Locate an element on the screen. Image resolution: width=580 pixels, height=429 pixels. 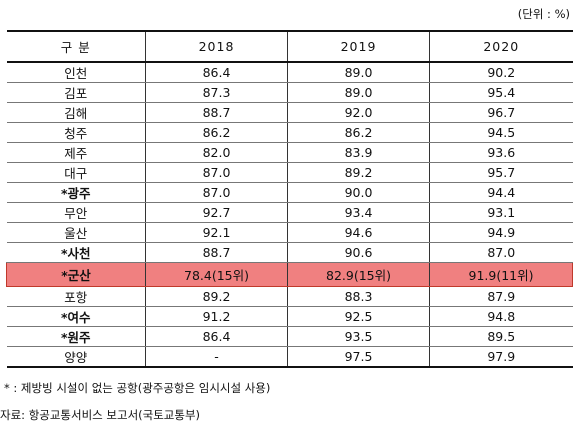
value-2020: 94.4 is located at coordinates (501, 192).